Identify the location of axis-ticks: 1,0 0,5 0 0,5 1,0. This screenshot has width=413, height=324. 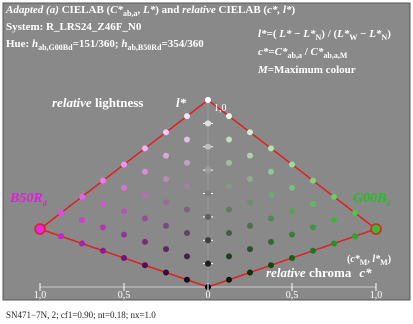
(208, 292).